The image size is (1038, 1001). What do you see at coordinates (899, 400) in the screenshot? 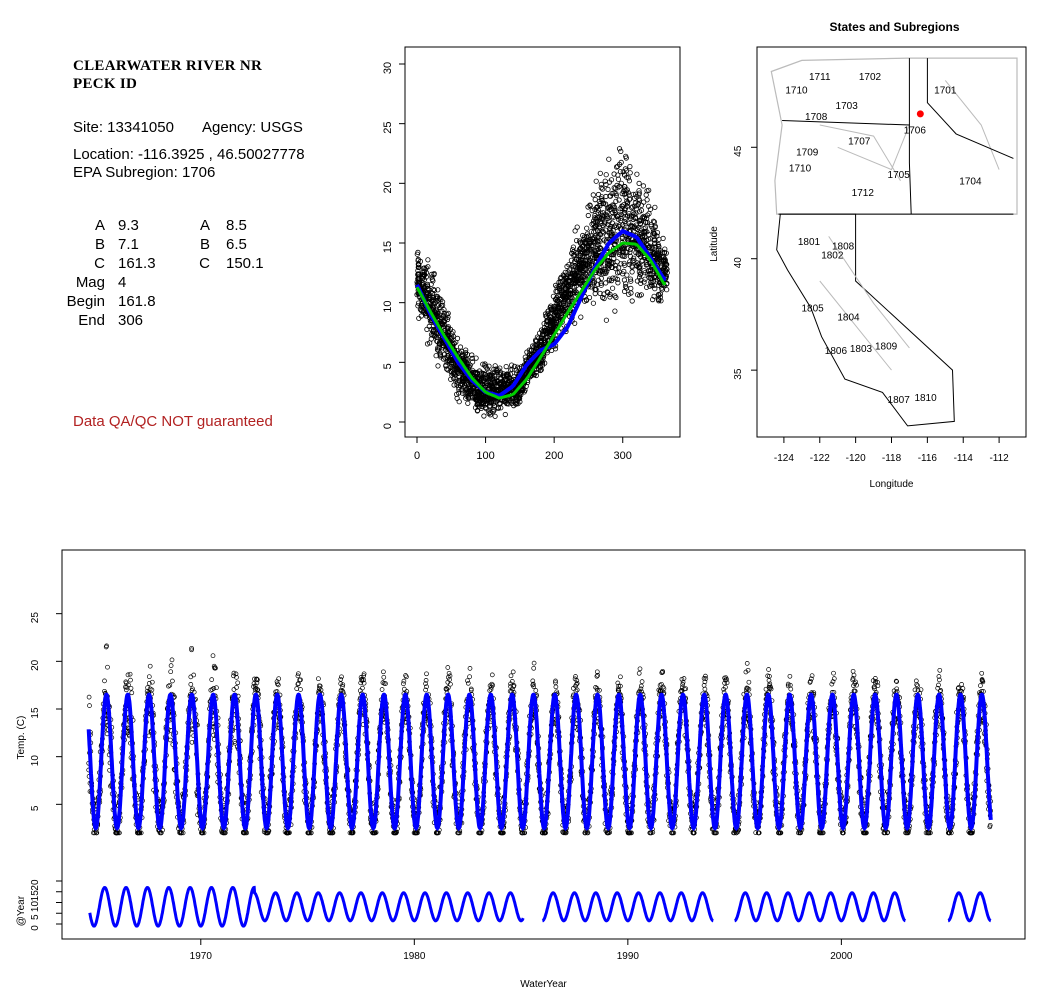
I see `region-label: 1807` at bounding box center [899, 400].